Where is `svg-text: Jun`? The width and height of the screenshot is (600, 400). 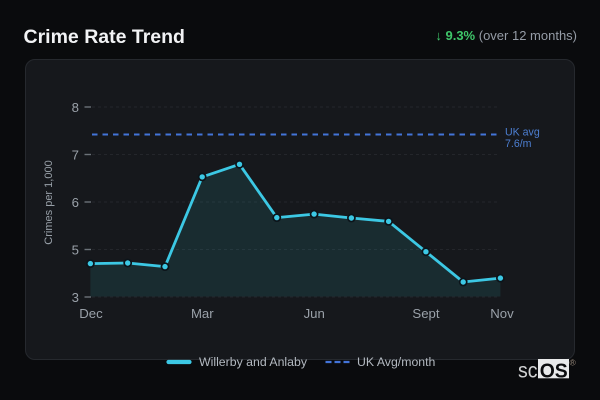
svg-text: Jun is located at coordinates (314, 313).